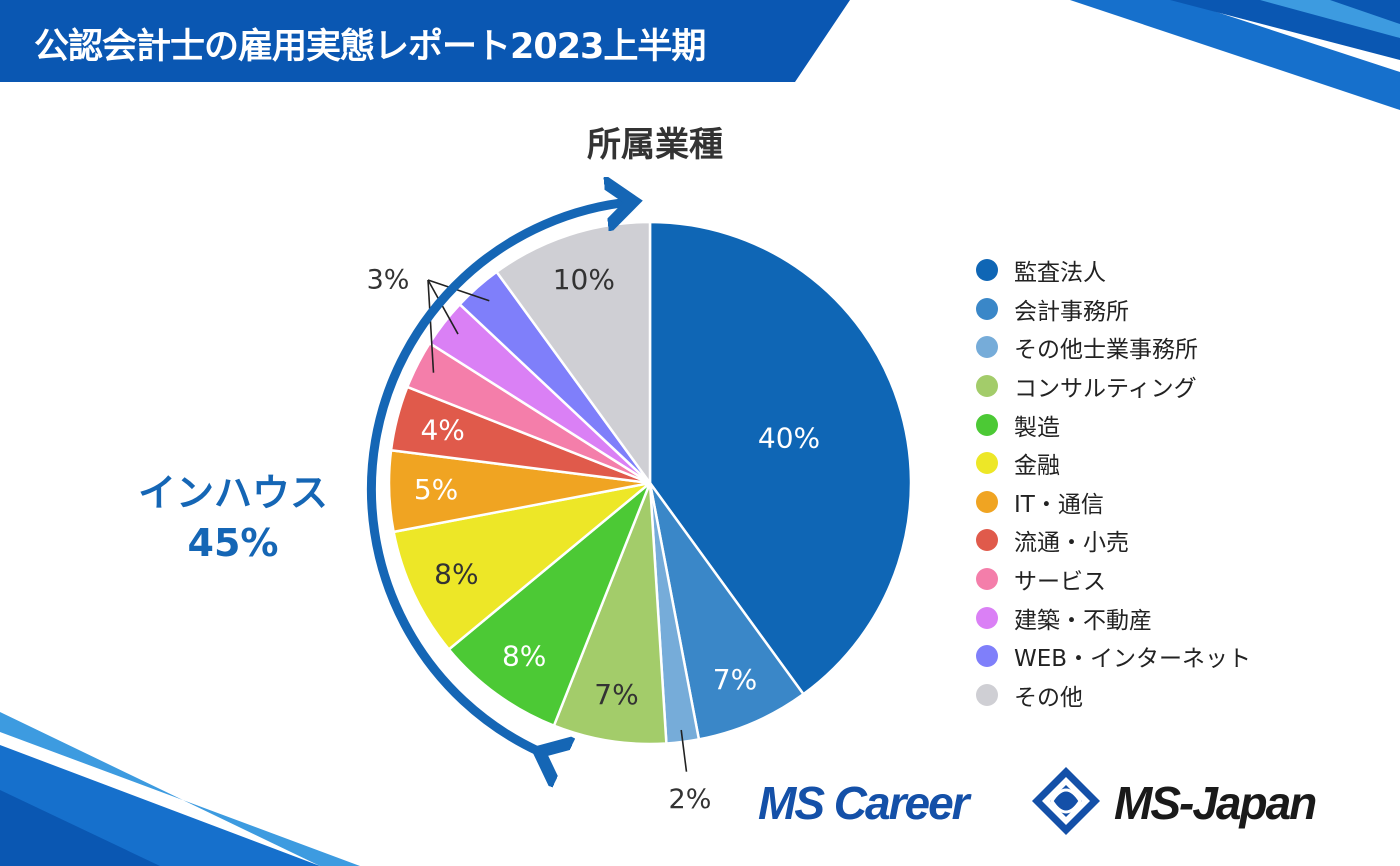 Image resolution: width=1400 pixels, height=866 pixels. I want to click on legend-item: サービス, so click(1113, 579).